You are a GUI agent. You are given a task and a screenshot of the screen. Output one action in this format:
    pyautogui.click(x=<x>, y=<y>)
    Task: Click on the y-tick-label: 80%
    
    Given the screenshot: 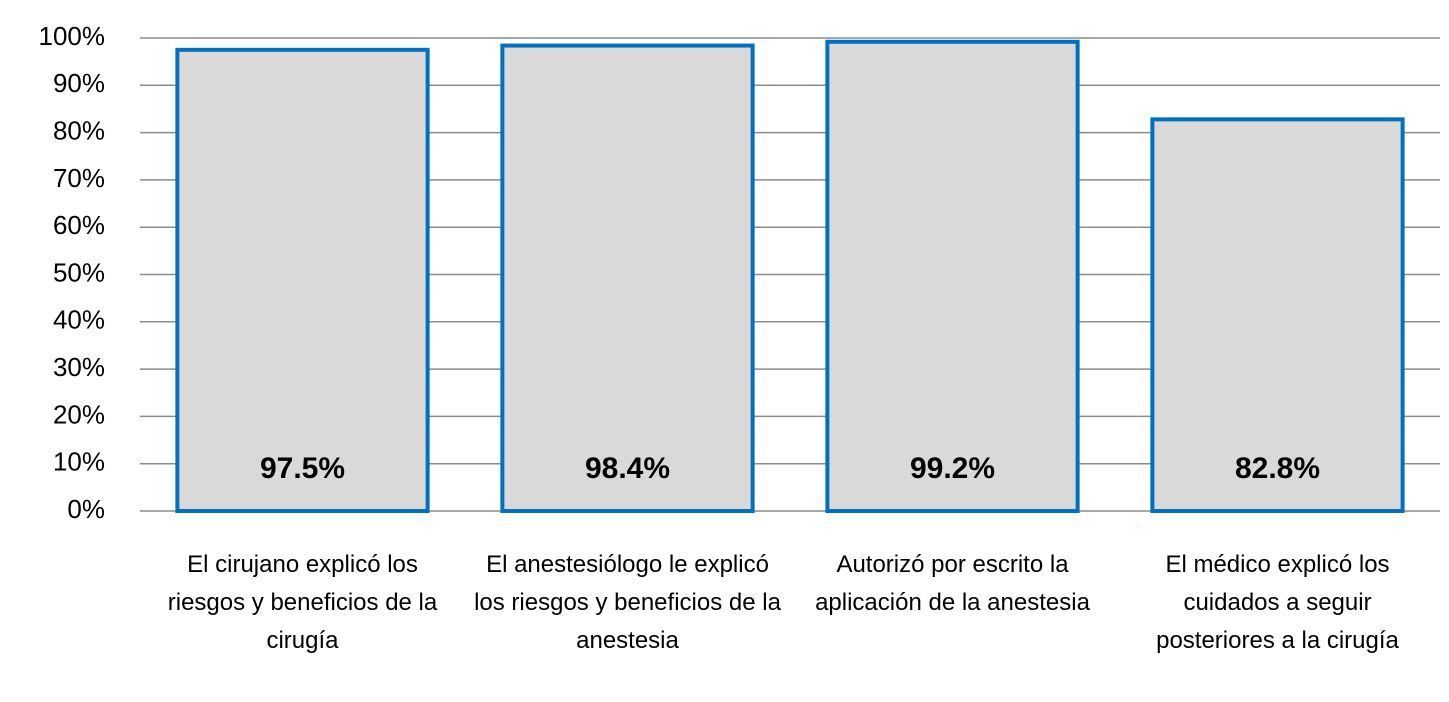 What is the action you would take?
    pyautogui.click(x=79, y=130)
    